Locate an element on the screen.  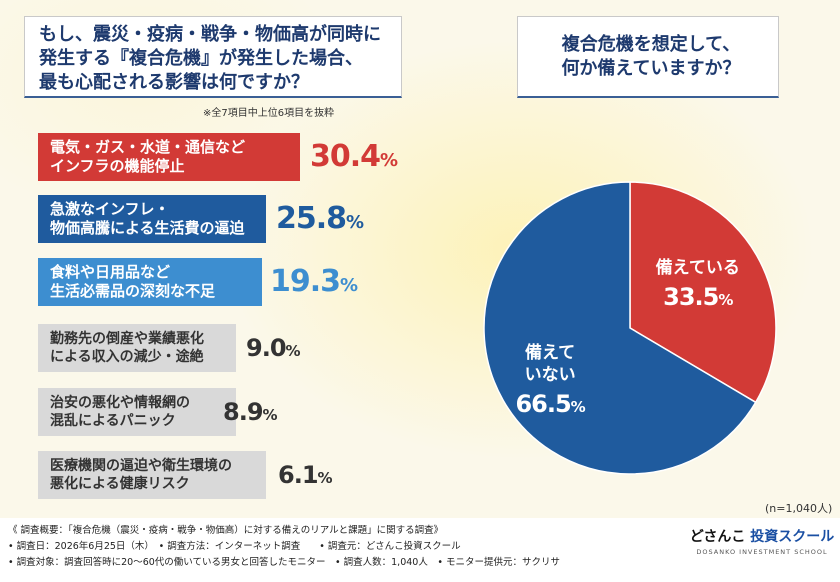
question-right-line: 複合危機を想定して、 is located at coordinates (651, 44).